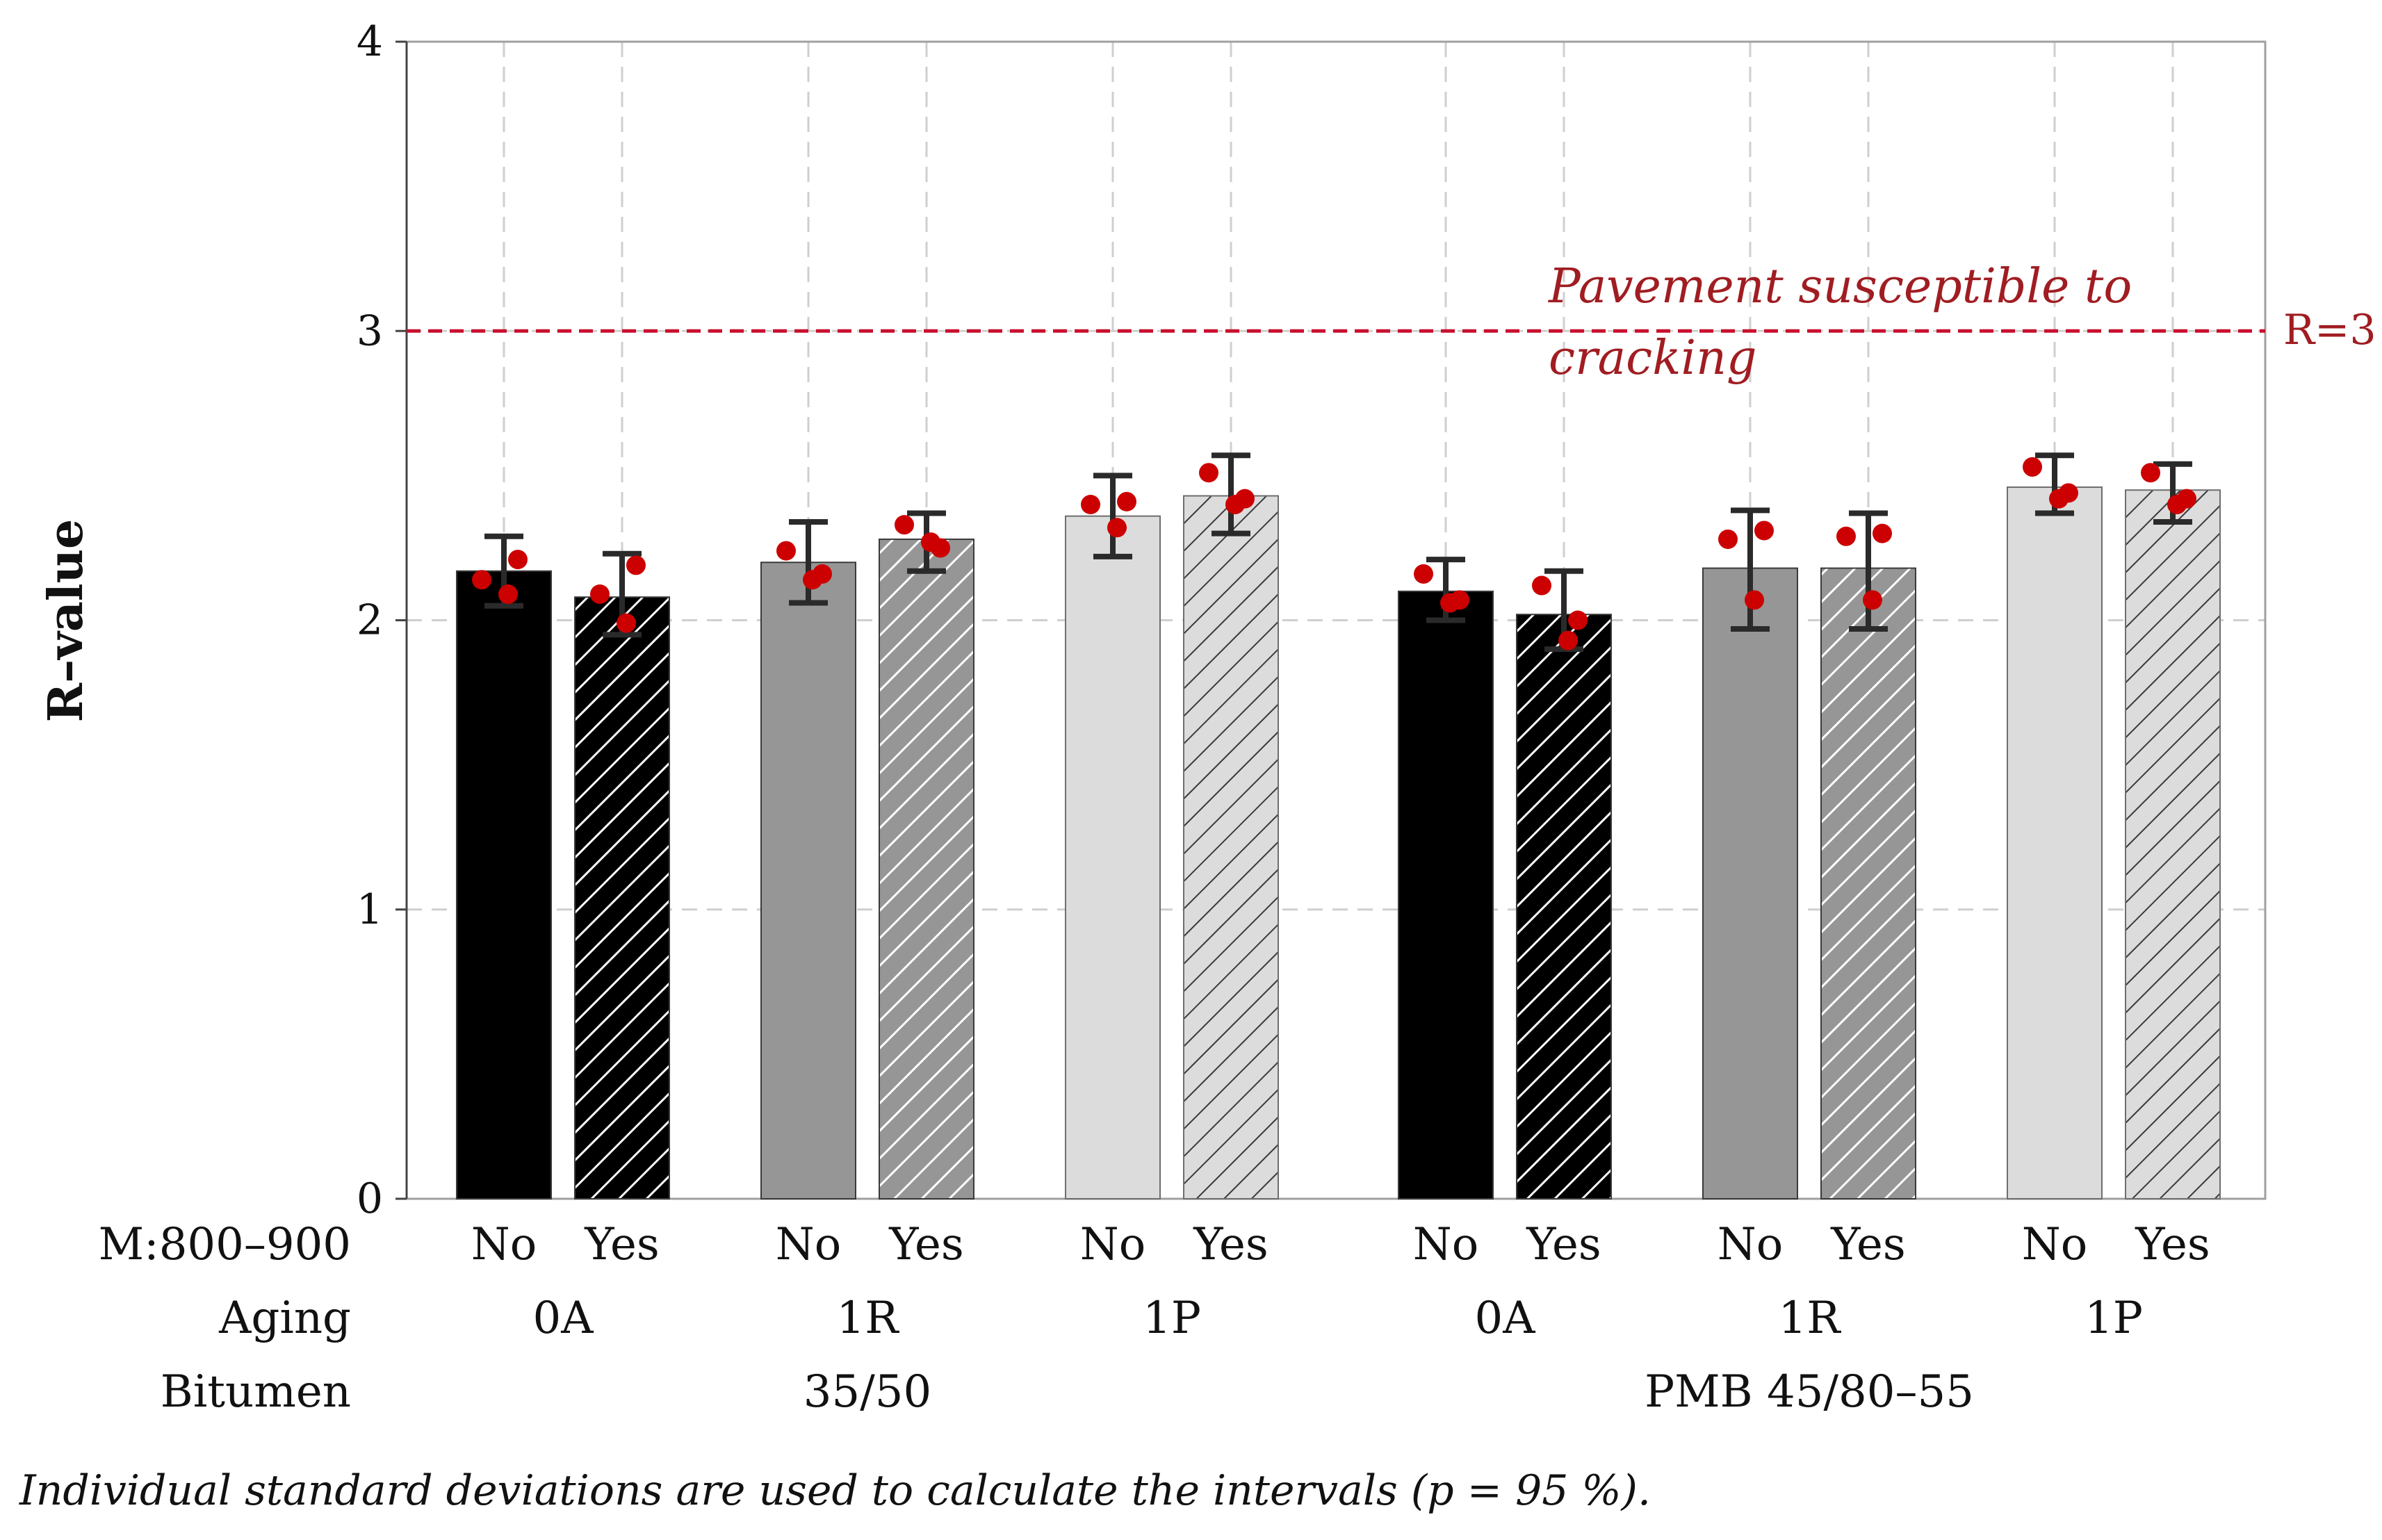 The width and height of the screenshot is (2382, 1540). Describe the element at coordinates (868, 1318) in the screenshot. I see `x-label-aging-1: 1R` at that location.